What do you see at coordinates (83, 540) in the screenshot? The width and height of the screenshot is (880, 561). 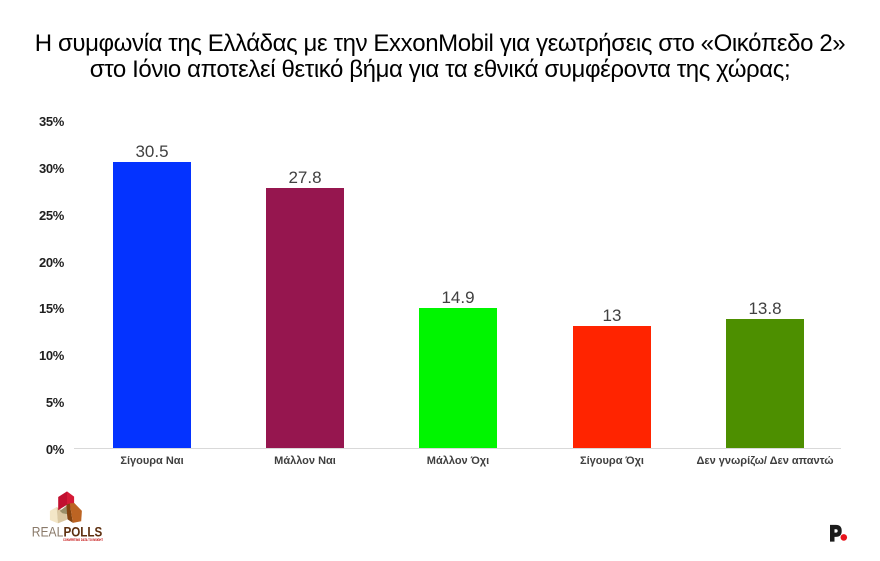 I see `svg-text: CONVERTING DATA TO INSIGHT` at bounding box center [83, 540].